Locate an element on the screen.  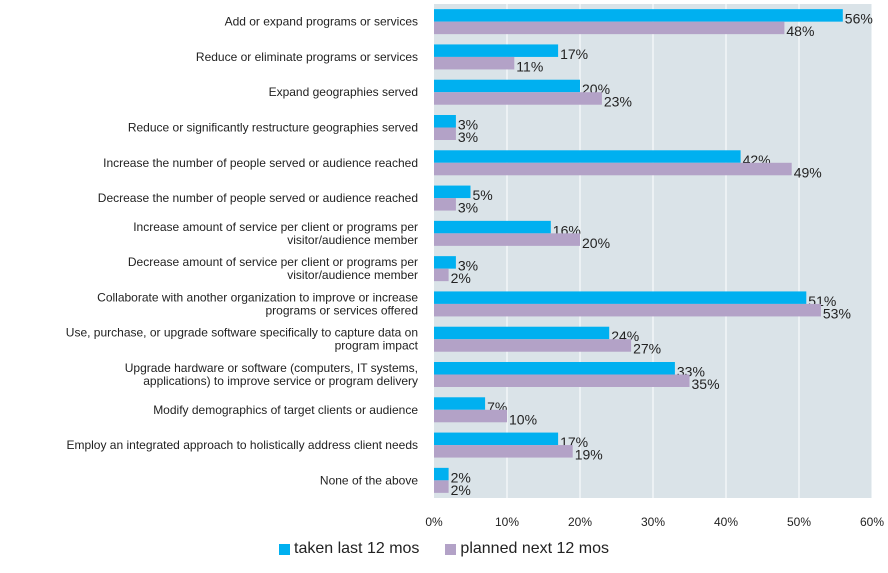
x-tick-label: 50% is located at coordinates (799, 522).